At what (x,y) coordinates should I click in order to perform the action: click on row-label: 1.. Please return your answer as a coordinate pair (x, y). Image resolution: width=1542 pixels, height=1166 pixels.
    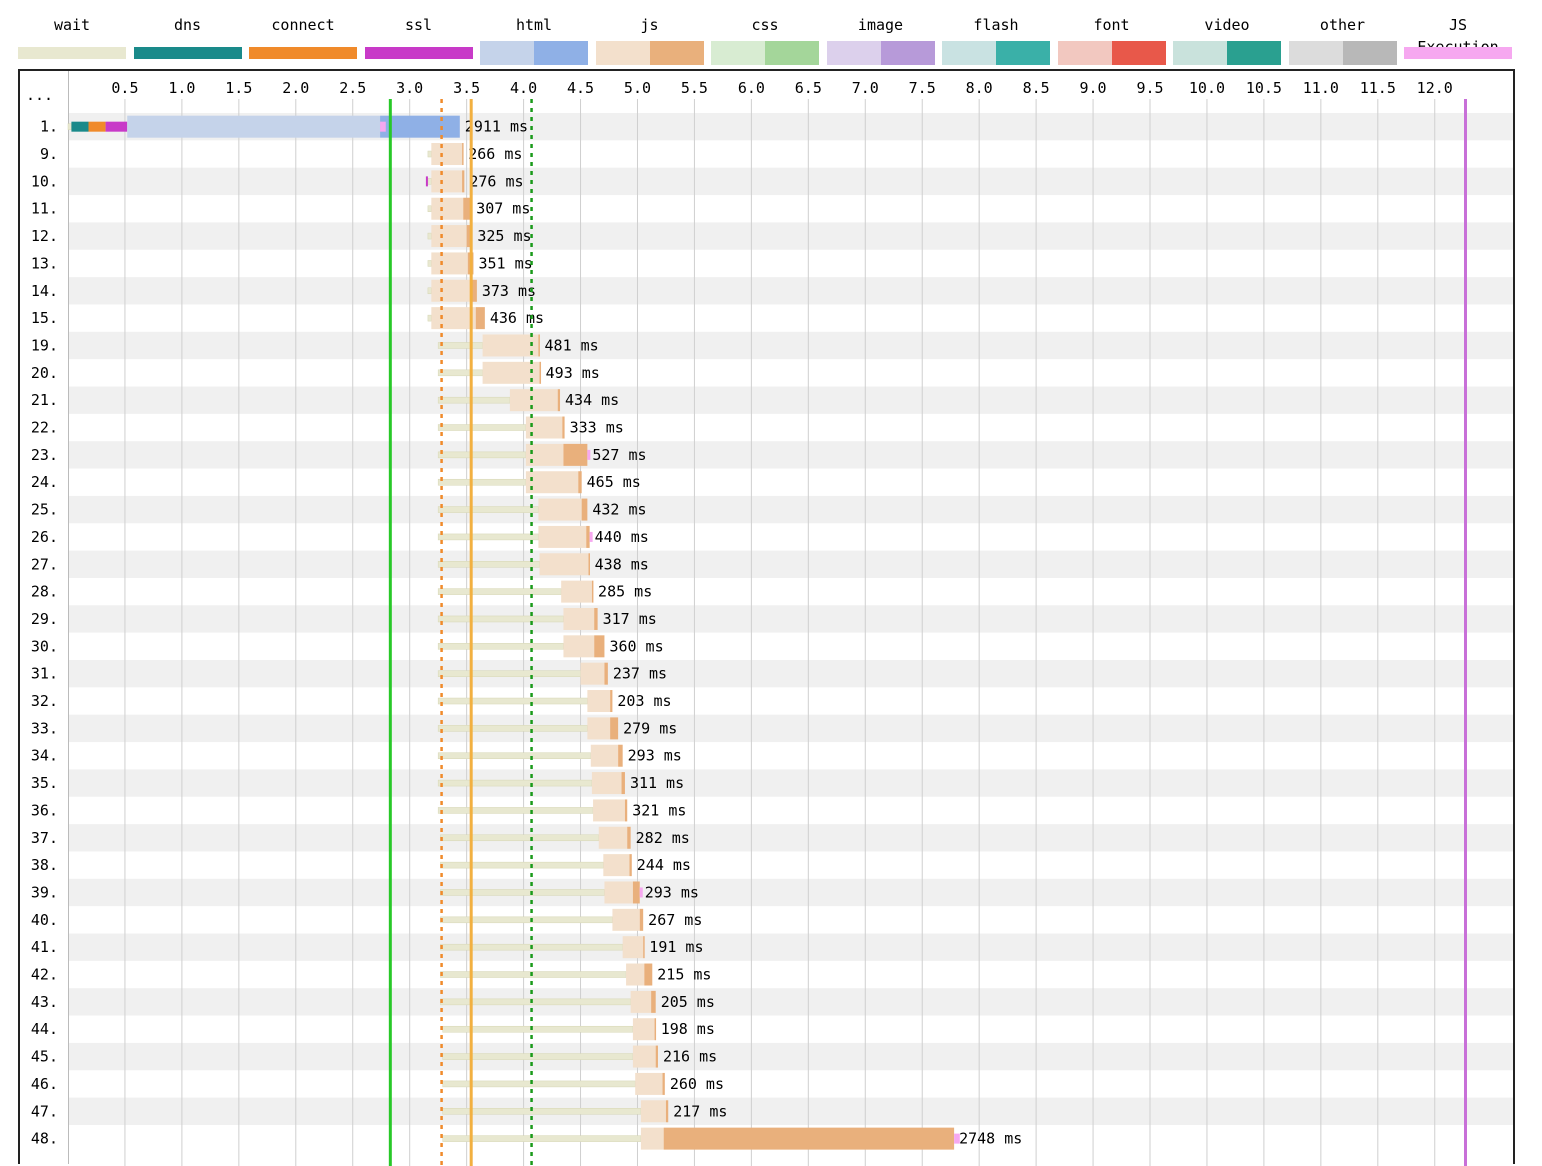
    Looking at the image, I should click on (49, 127).